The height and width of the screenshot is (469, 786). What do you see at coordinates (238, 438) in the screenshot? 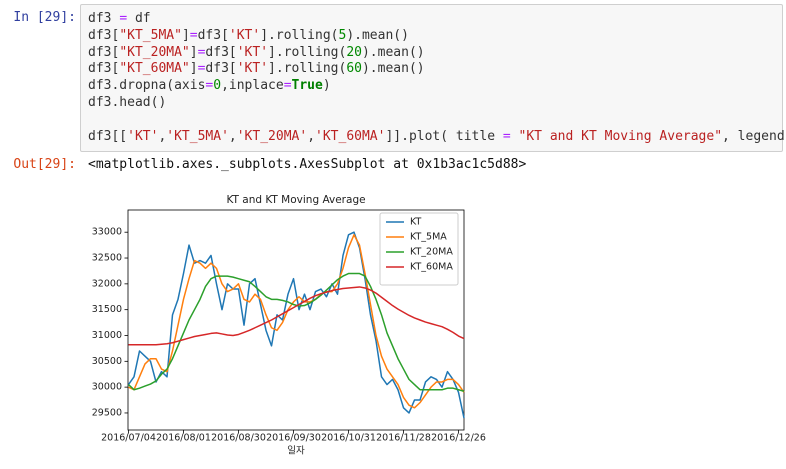
I see `x-tick-label: 2016/08/30` at bounding box center [238, 438].